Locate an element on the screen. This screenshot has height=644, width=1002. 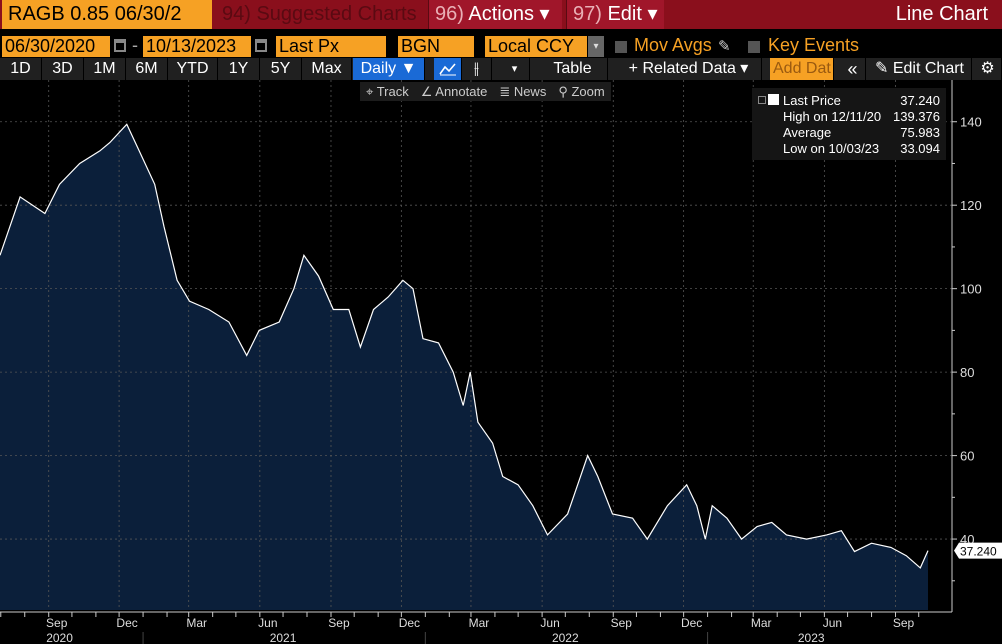
actions-num: 96) is located at coordinates (449, 14).